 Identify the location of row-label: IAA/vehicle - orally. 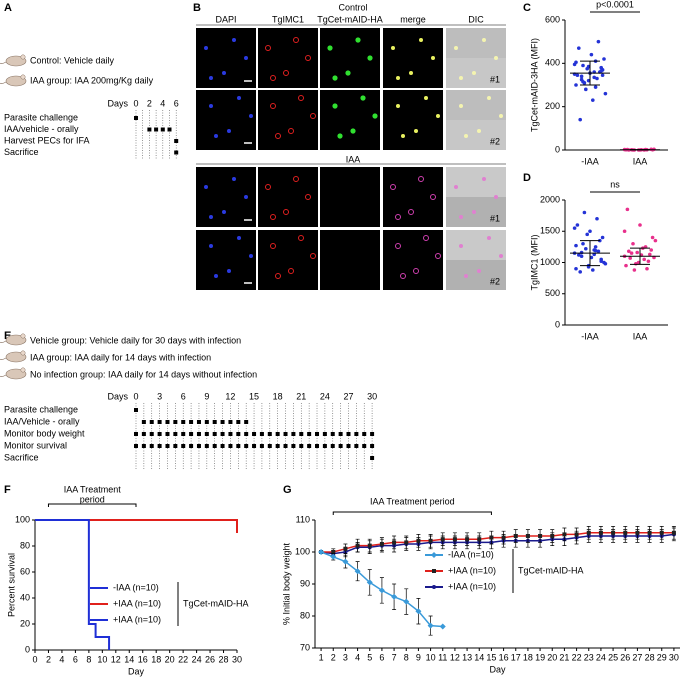
(41, 129).